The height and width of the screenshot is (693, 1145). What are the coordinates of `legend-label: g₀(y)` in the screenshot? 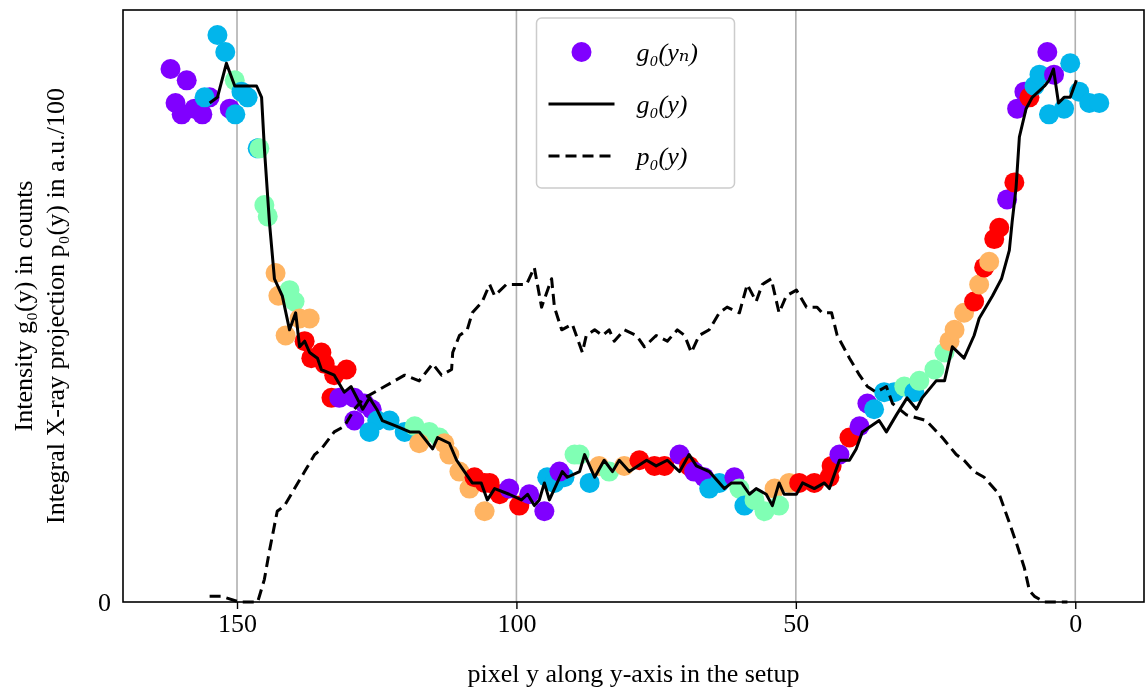 It's located at (662, 104).